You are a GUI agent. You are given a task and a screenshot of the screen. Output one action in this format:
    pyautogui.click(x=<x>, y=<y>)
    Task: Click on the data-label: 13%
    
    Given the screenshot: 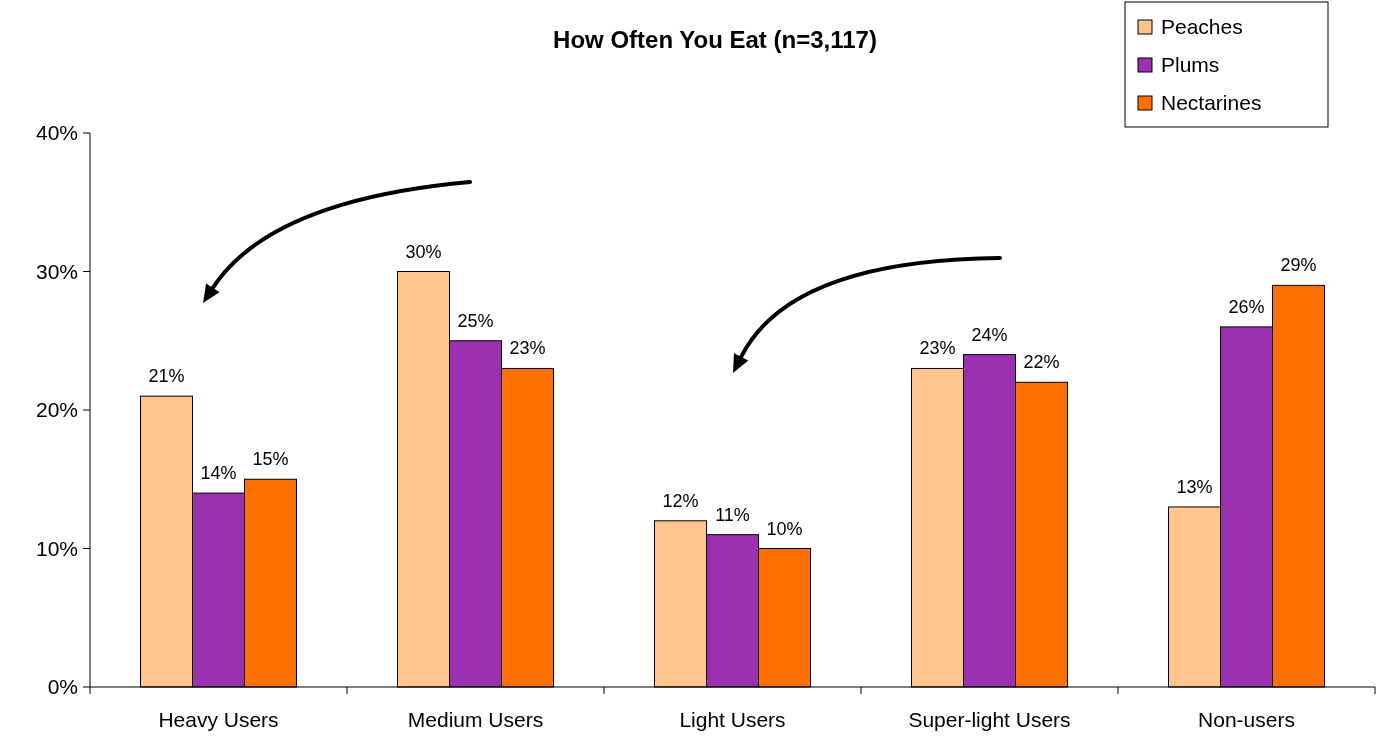 What is the action you would take?
    pyautogui.click(x=1194, y=486)
    